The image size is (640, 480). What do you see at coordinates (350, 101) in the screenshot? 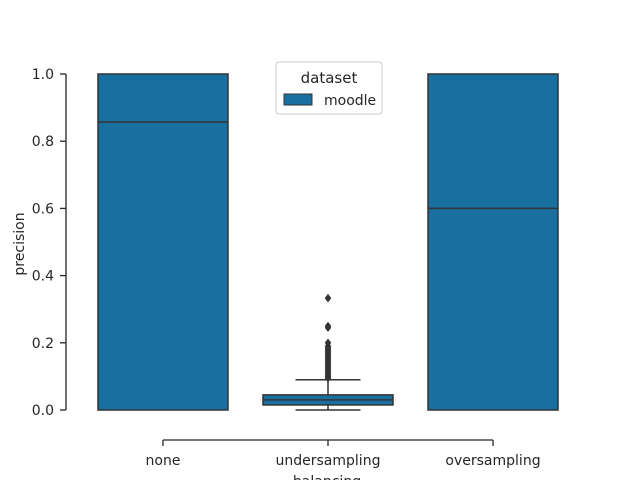
I see `legend-entry-moodle: moodle` at bounding box center [350, 101].